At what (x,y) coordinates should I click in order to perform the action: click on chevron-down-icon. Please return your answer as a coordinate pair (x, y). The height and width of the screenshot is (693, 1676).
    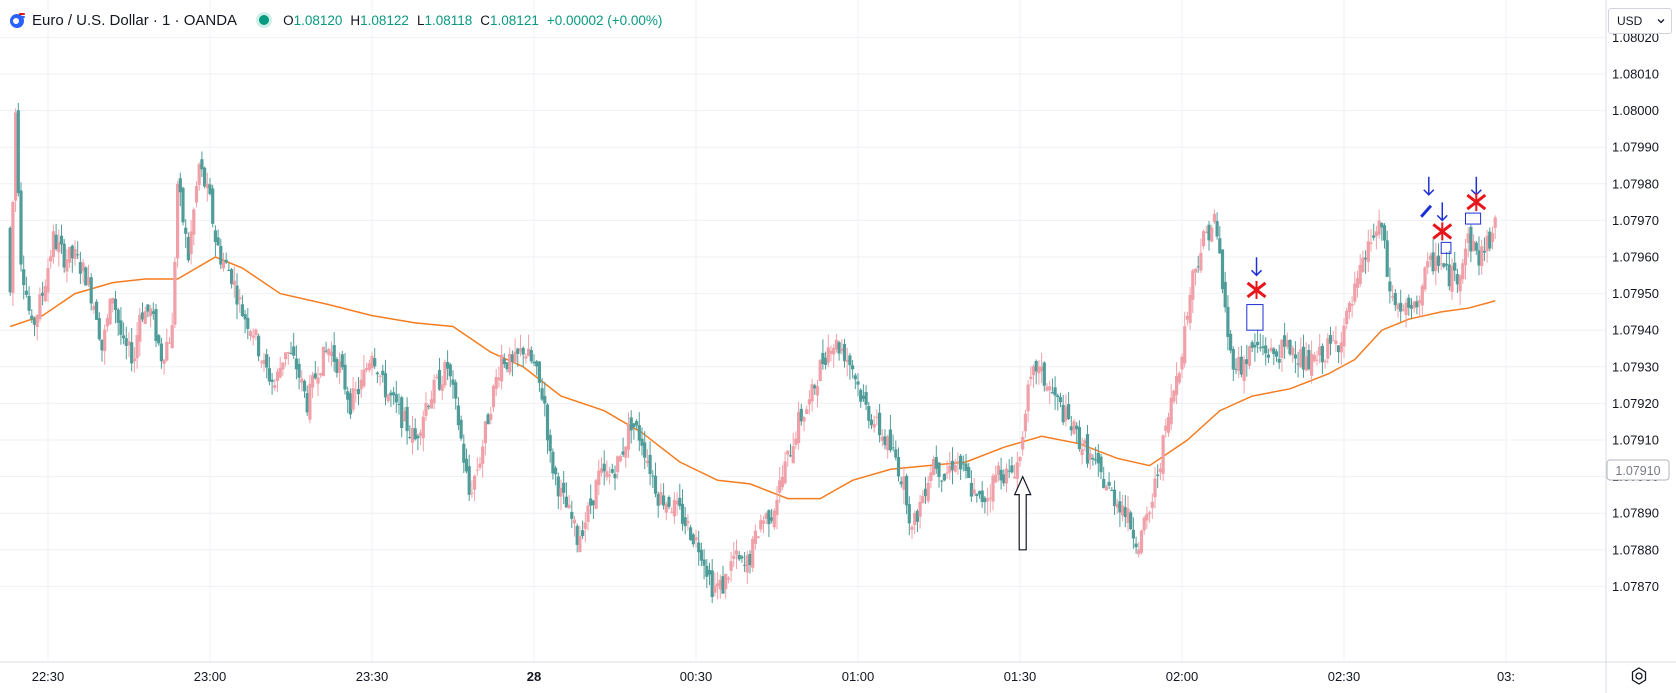
    Looking at the image, I should click on (1661, 21).